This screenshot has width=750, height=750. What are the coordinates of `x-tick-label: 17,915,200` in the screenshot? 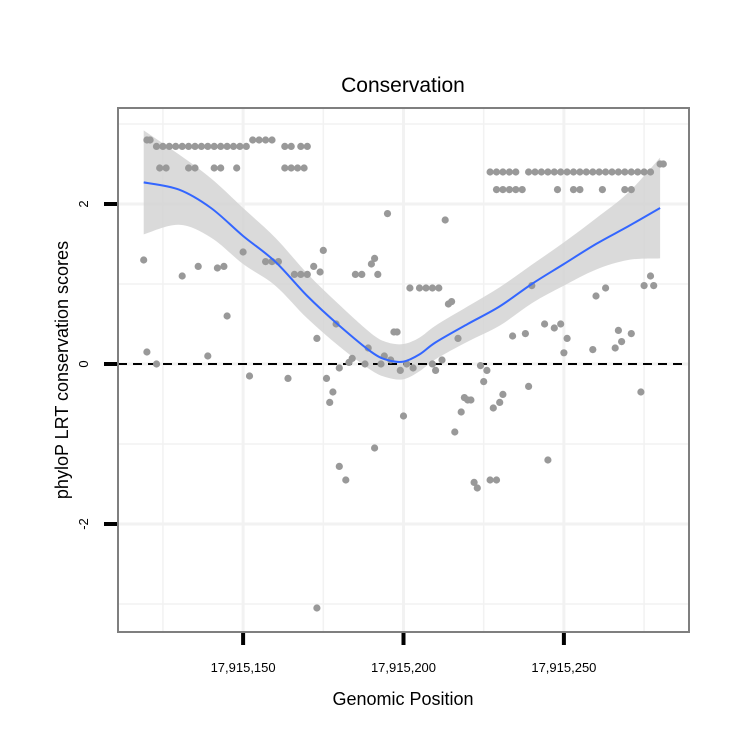 It's located at (403, 667).